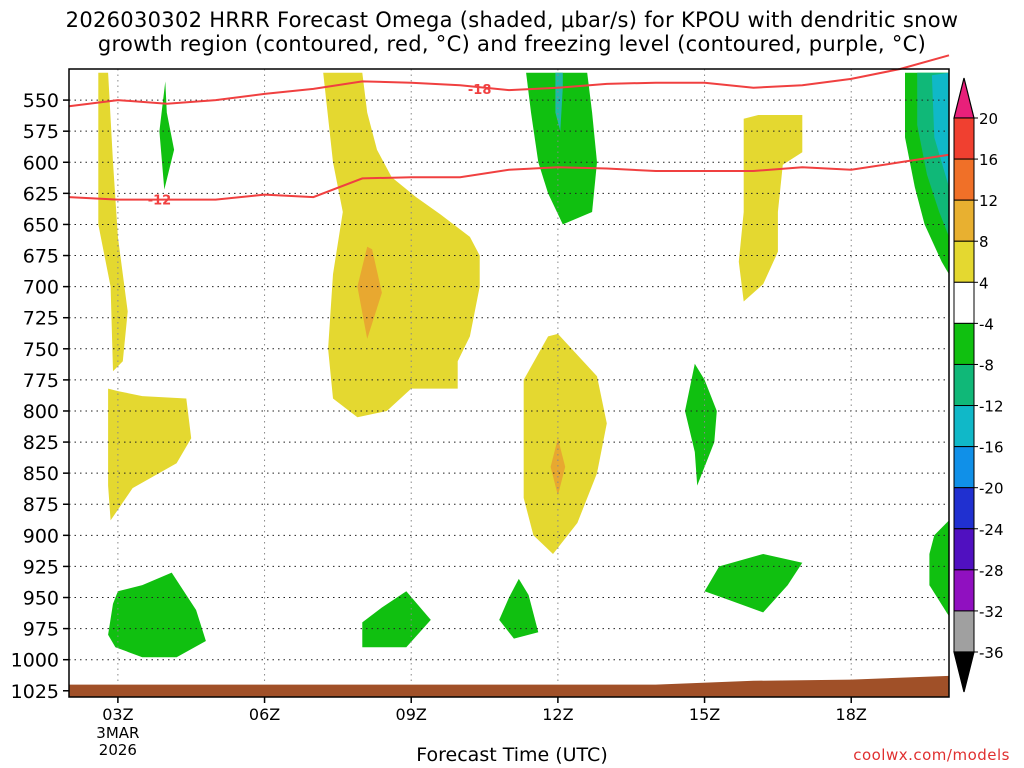 The width and height of the screenshot is (1024, 768). What do you see at coordinates (704, 714) in the screenshot?
I see `x-tick-label-15Z: 15Z` at bounding box center [704, 714].